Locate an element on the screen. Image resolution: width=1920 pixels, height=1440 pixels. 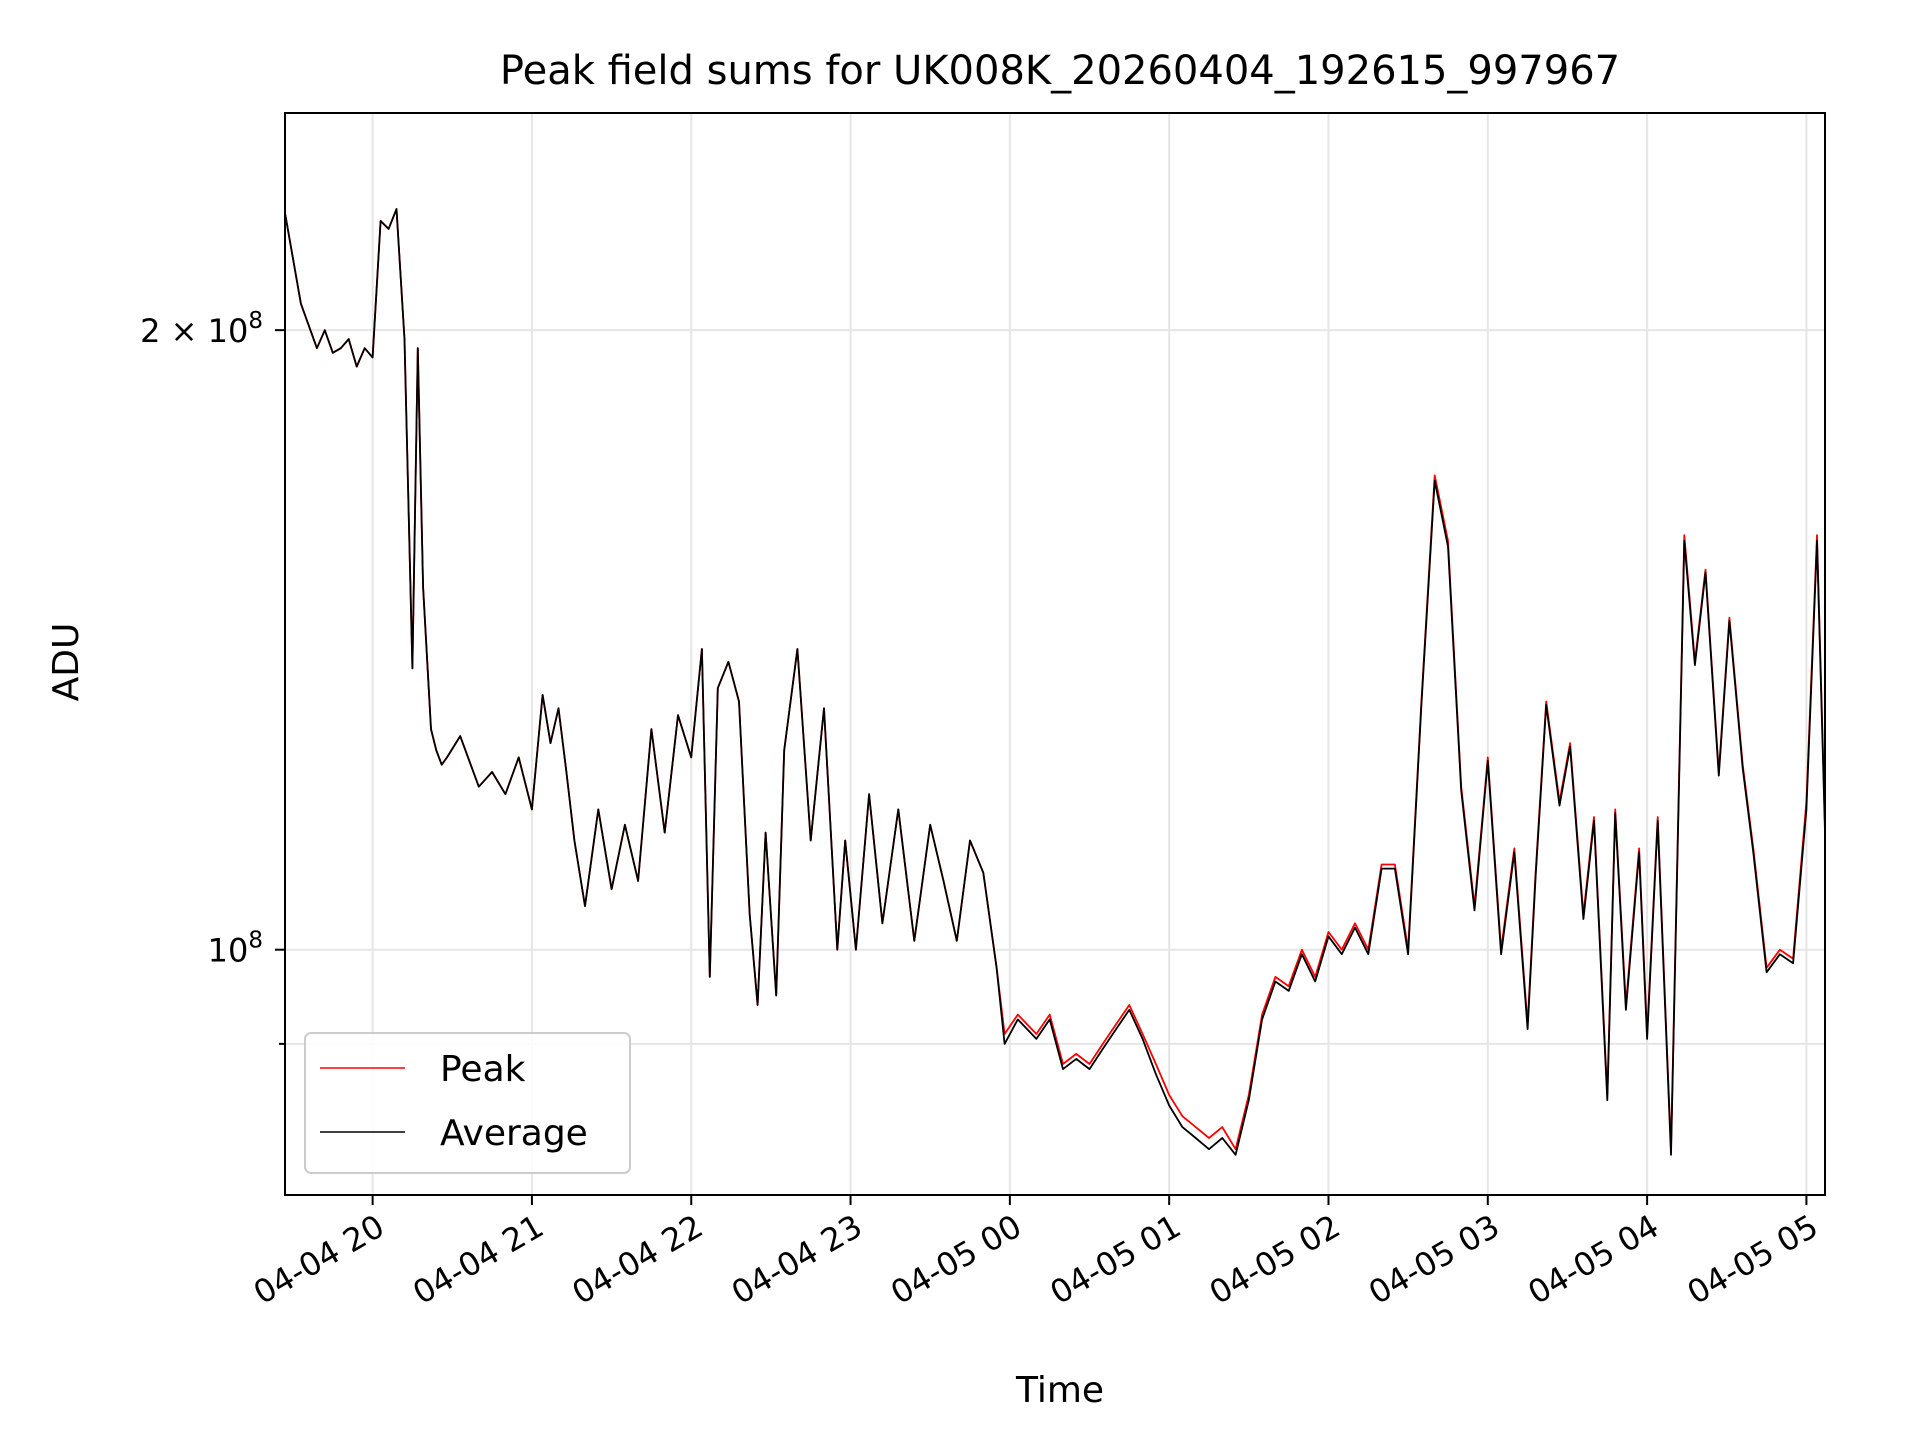
legend-label-peak: Peak is located at coordinates (483, 1069).